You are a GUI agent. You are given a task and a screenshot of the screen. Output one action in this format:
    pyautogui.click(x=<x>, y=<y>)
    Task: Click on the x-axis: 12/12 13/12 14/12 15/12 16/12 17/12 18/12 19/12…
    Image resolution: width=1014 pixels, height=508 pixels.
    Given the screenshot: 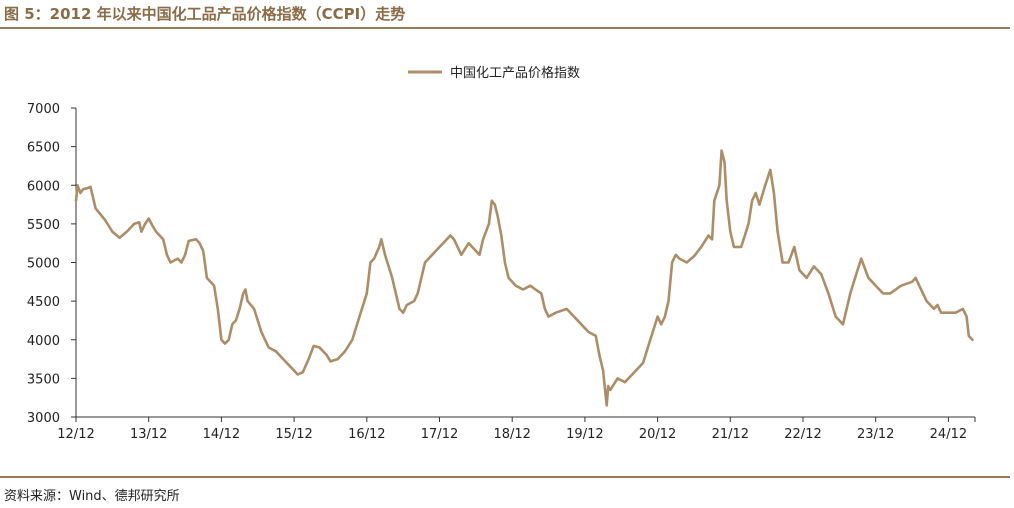 What is the action you would take?
    pyautogui.click(x=516, y=429)
    